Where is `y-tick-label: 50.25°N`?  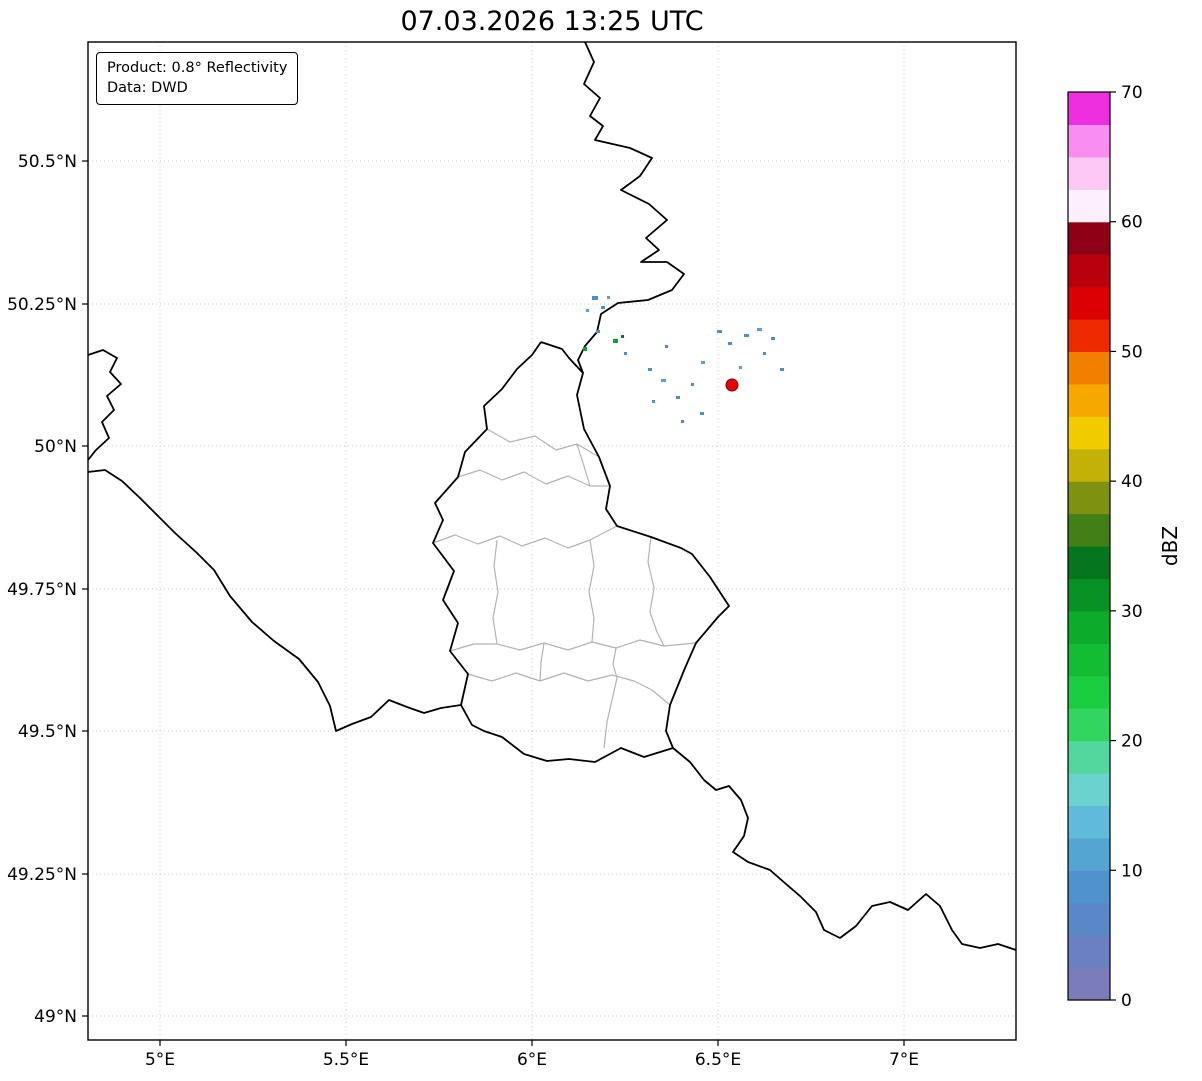
y-tick-label: 50.25°N is located at coordinates (42, 305).